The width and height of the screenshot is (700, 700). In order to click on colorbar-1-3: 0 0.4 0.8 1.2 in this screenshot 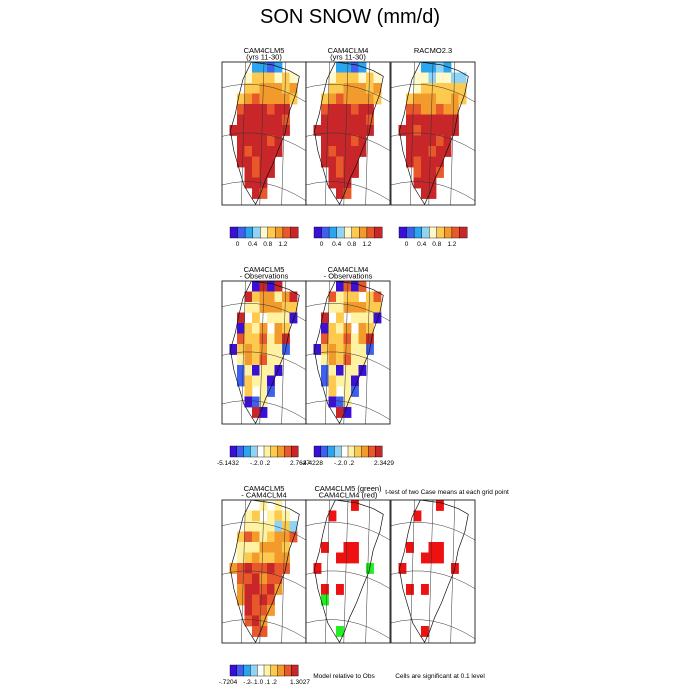, I will do `click(433, 237)`.